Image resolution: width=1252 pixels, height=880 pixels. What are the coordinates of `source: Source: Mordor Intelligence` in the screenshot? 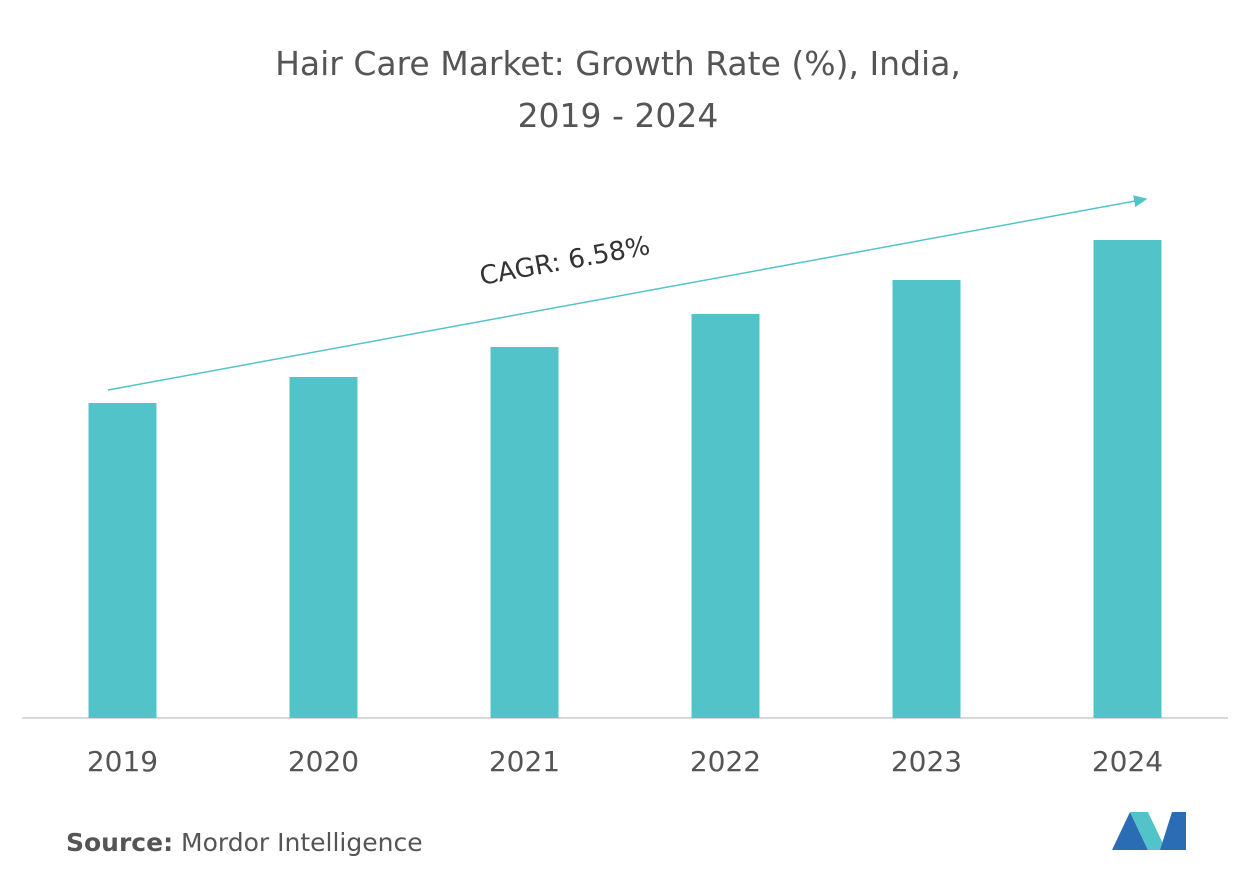 It's located at (244, 842).